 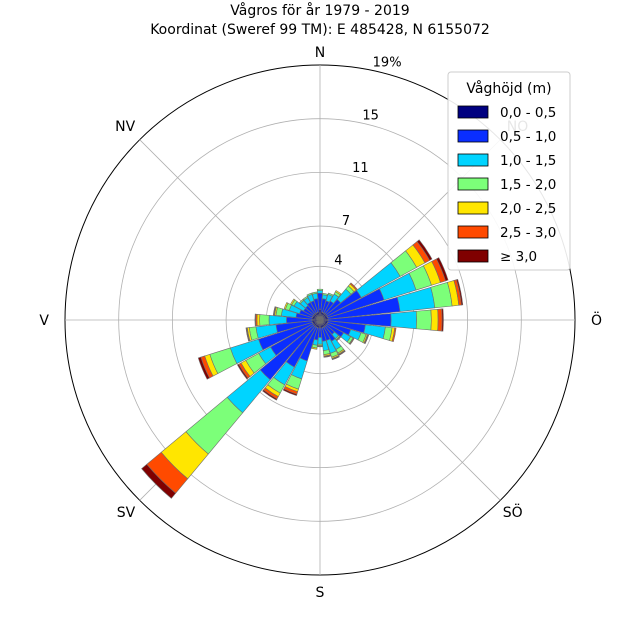 I want to click on legend-title: Våghöjd (m), so click(x=508, y=88).